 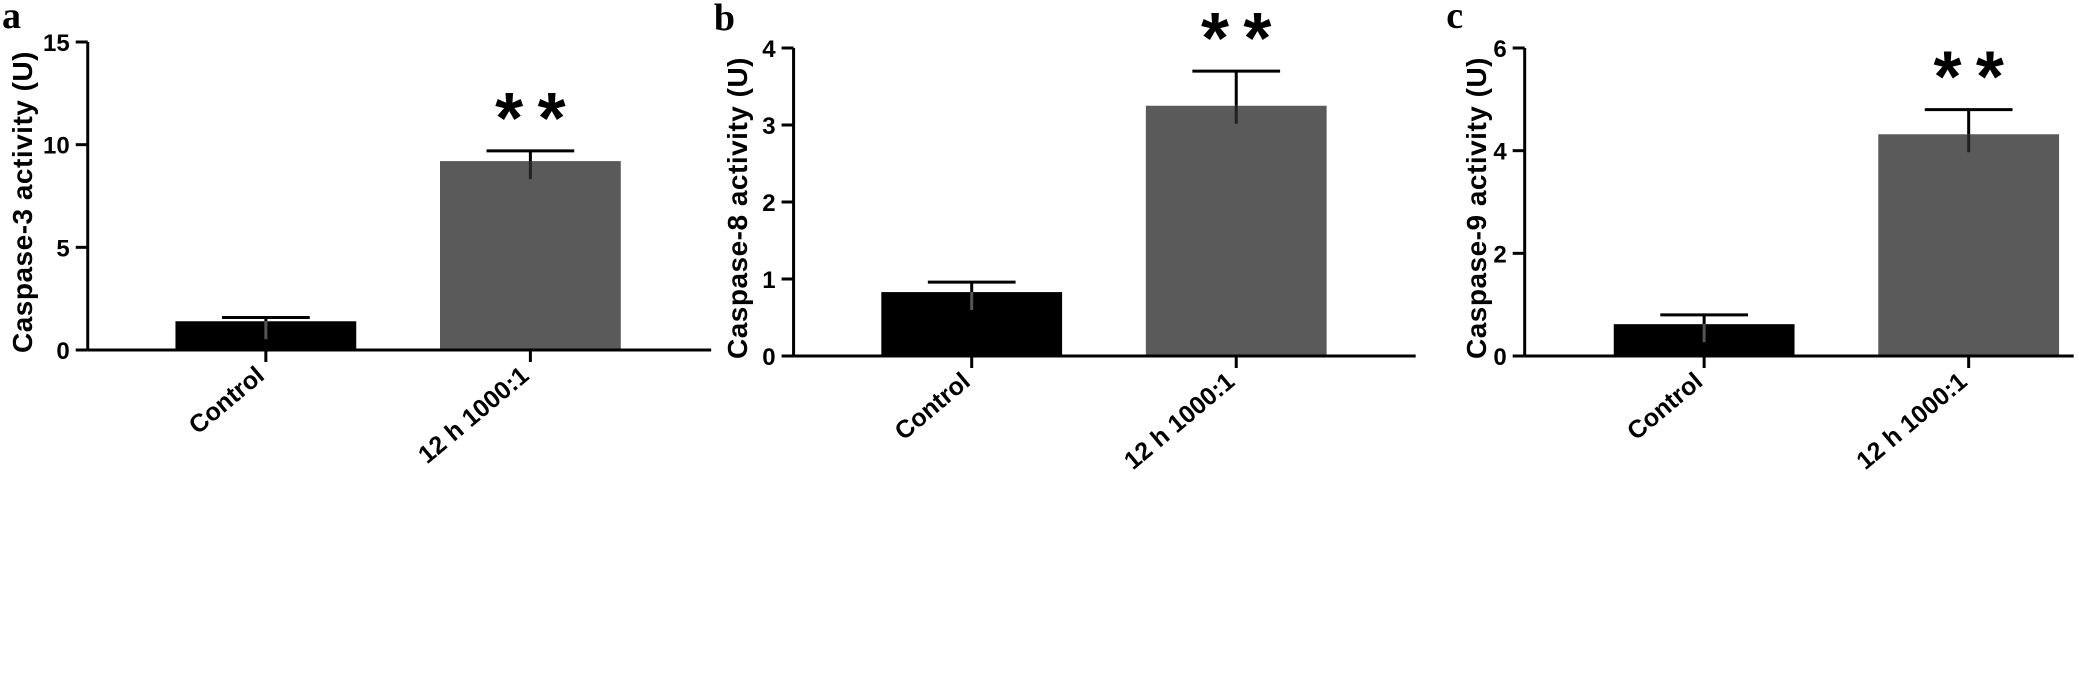 What do you see at coordinates (1499, 49) in the screenshot?
I see `y-tick-label: 6` at bounding box center [1499, 49].